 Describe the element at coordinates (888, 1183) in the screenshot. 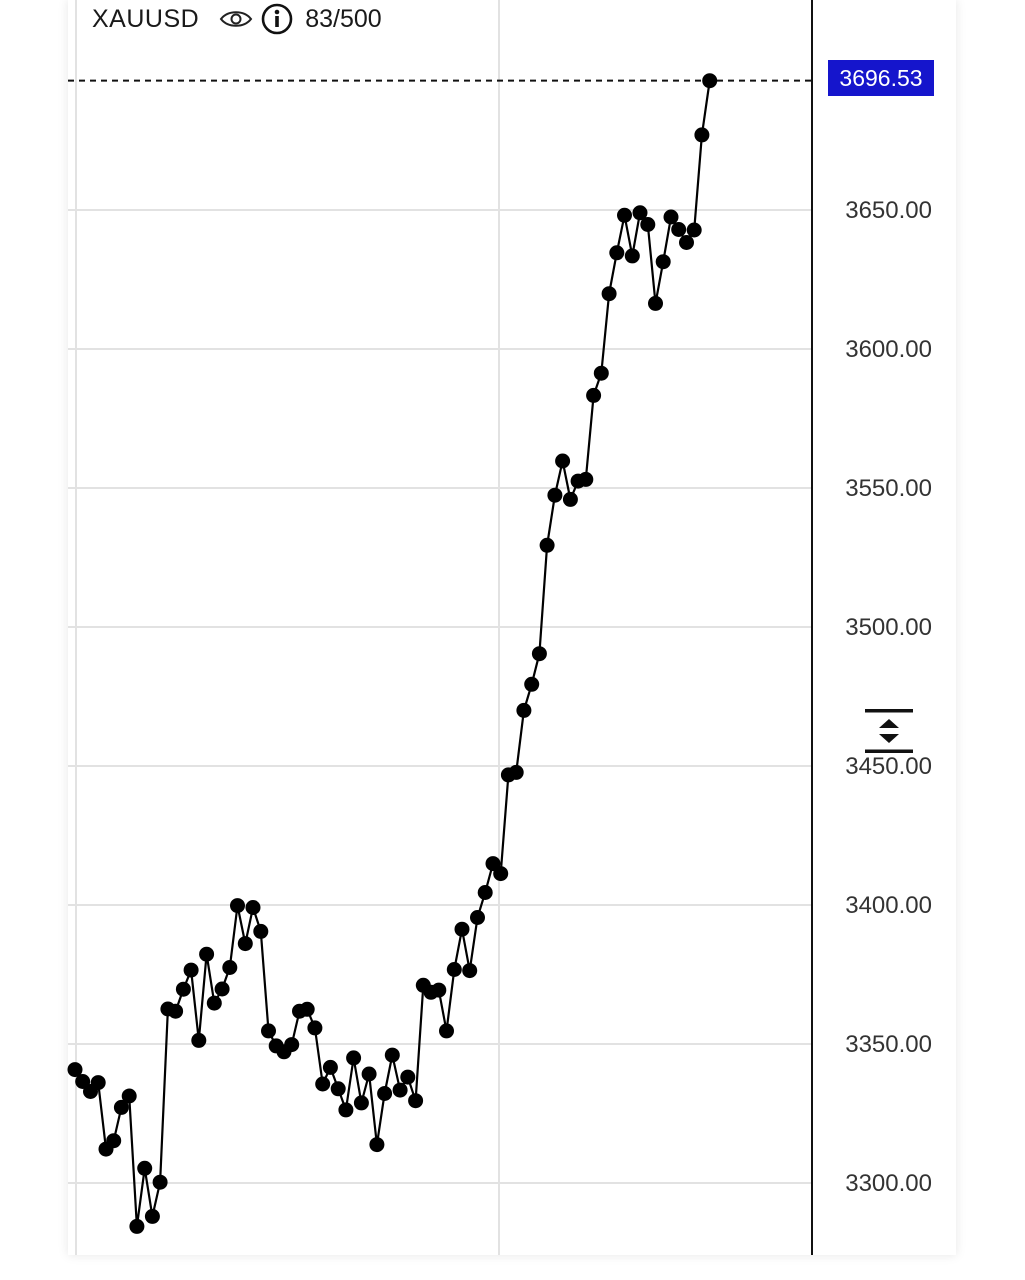

I see `y-tick-label: 3300.00` at that location.